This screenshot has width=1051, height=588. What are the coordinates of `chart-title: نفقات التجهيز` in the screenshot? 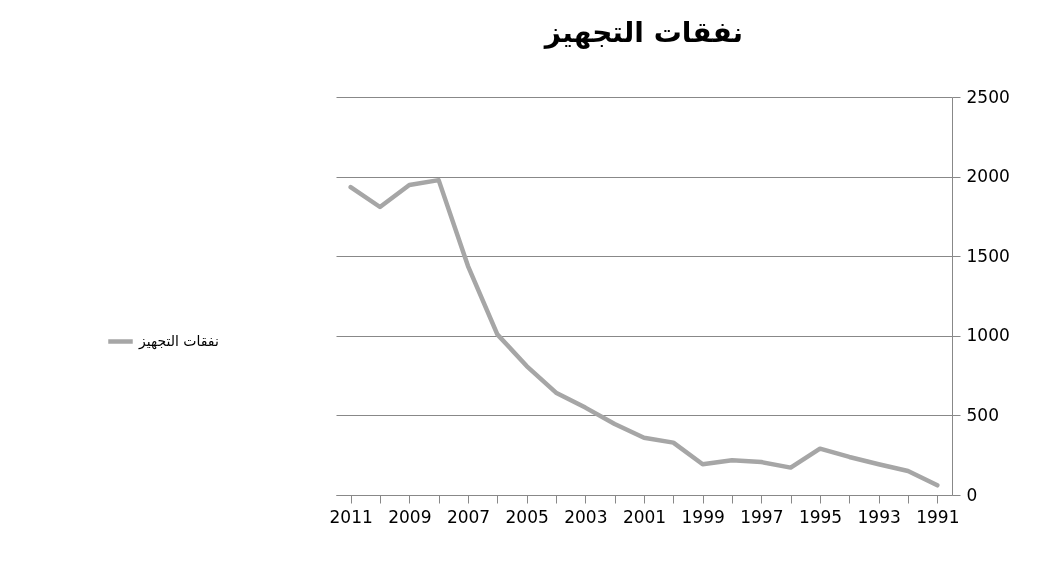 It's located at (643, 32).